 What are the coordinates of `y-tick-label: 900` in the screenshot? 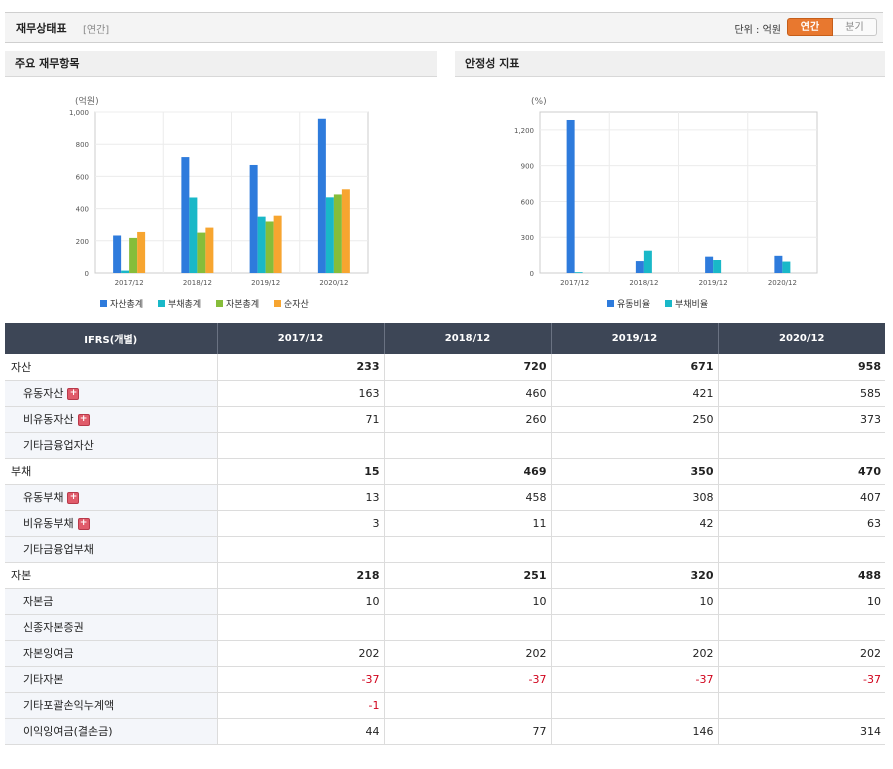 It's located at (527, 167).